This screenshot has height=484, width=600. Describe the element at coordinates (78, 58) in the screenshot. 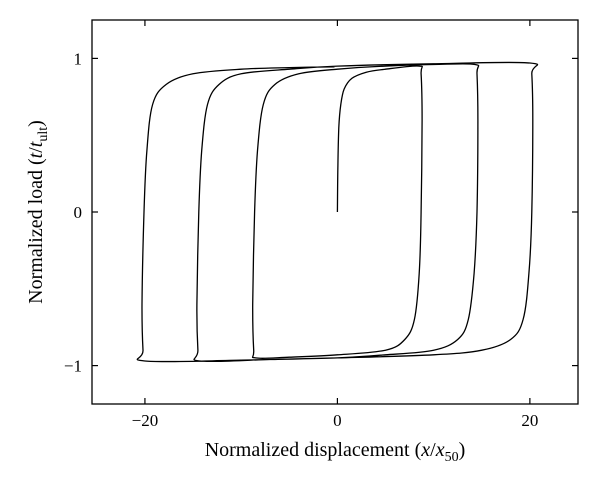

I see `y-tick-label: 1` at that location.